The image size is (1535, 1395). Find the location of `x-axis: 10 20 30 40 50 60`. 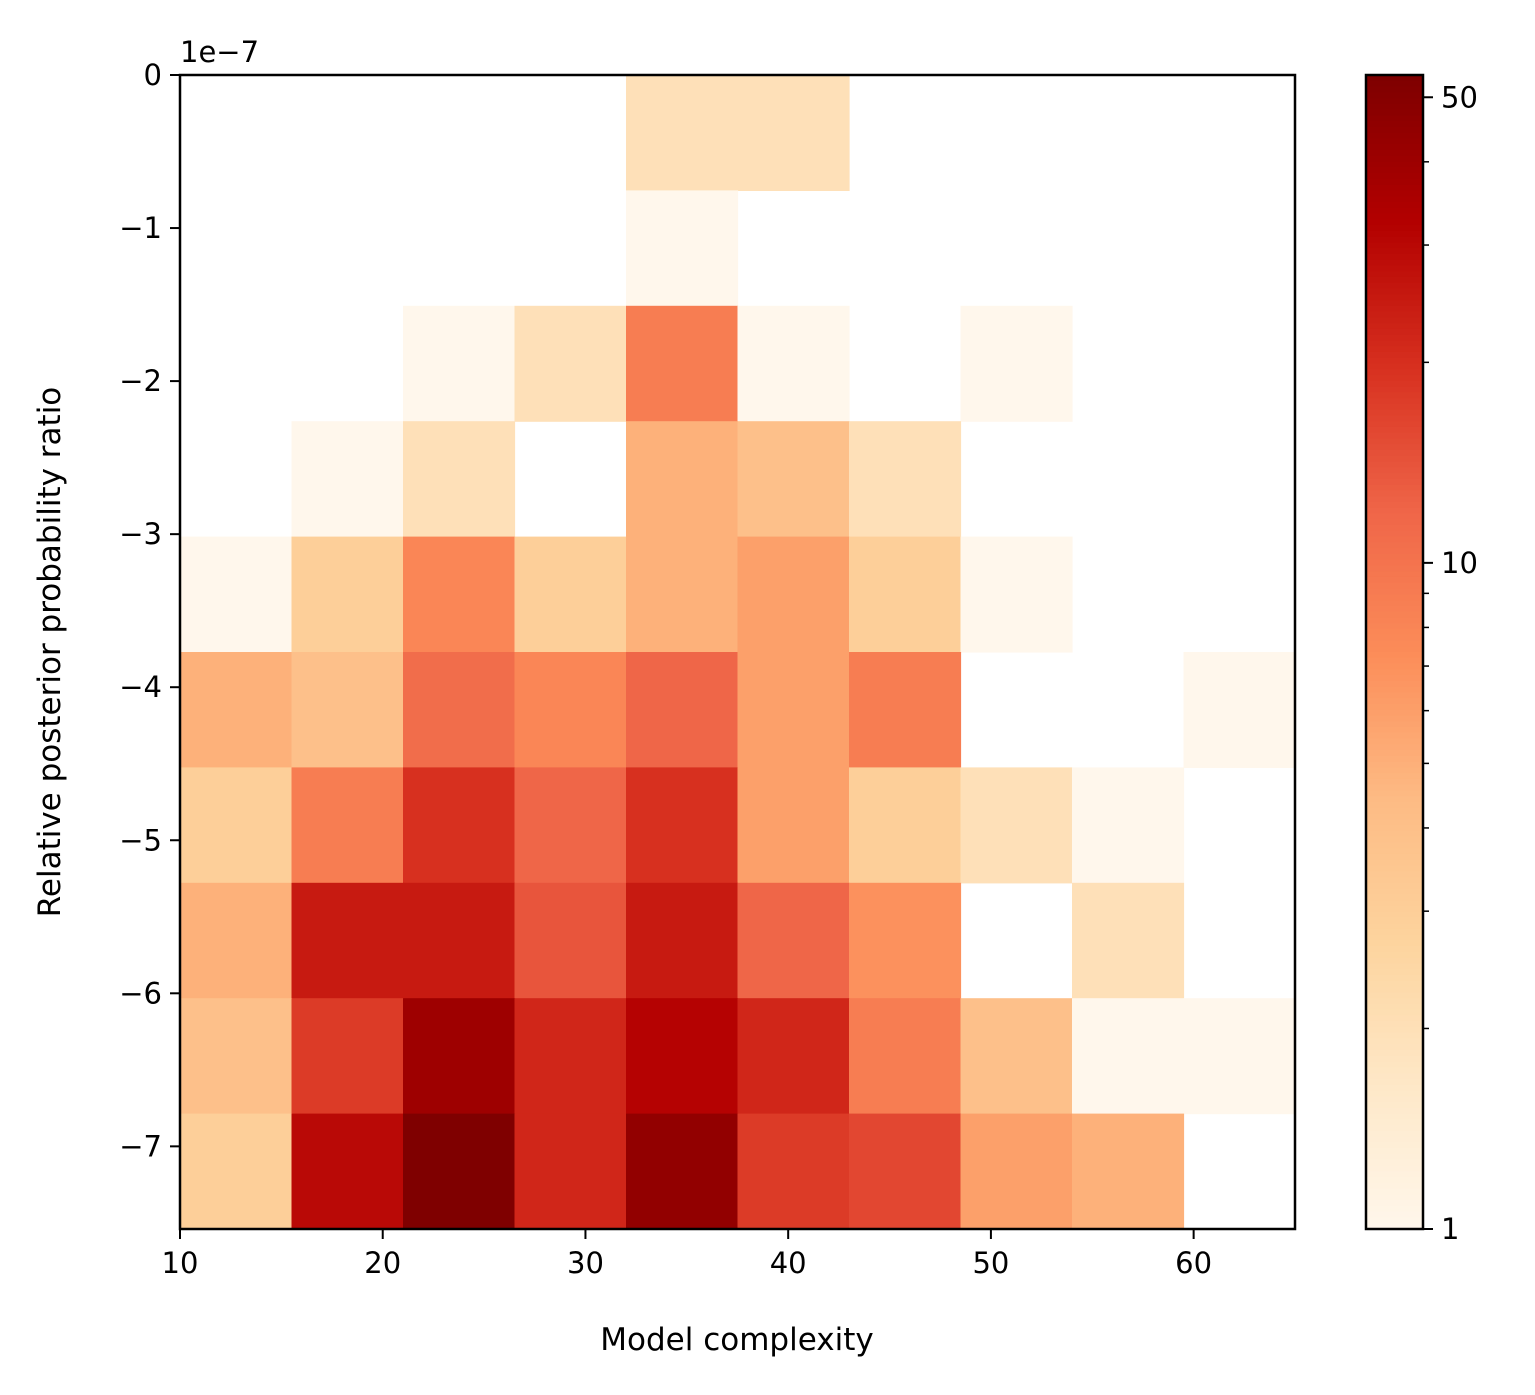

x-axis: 10 20 30 40 50 60 is located at coordinates (687, 1254).